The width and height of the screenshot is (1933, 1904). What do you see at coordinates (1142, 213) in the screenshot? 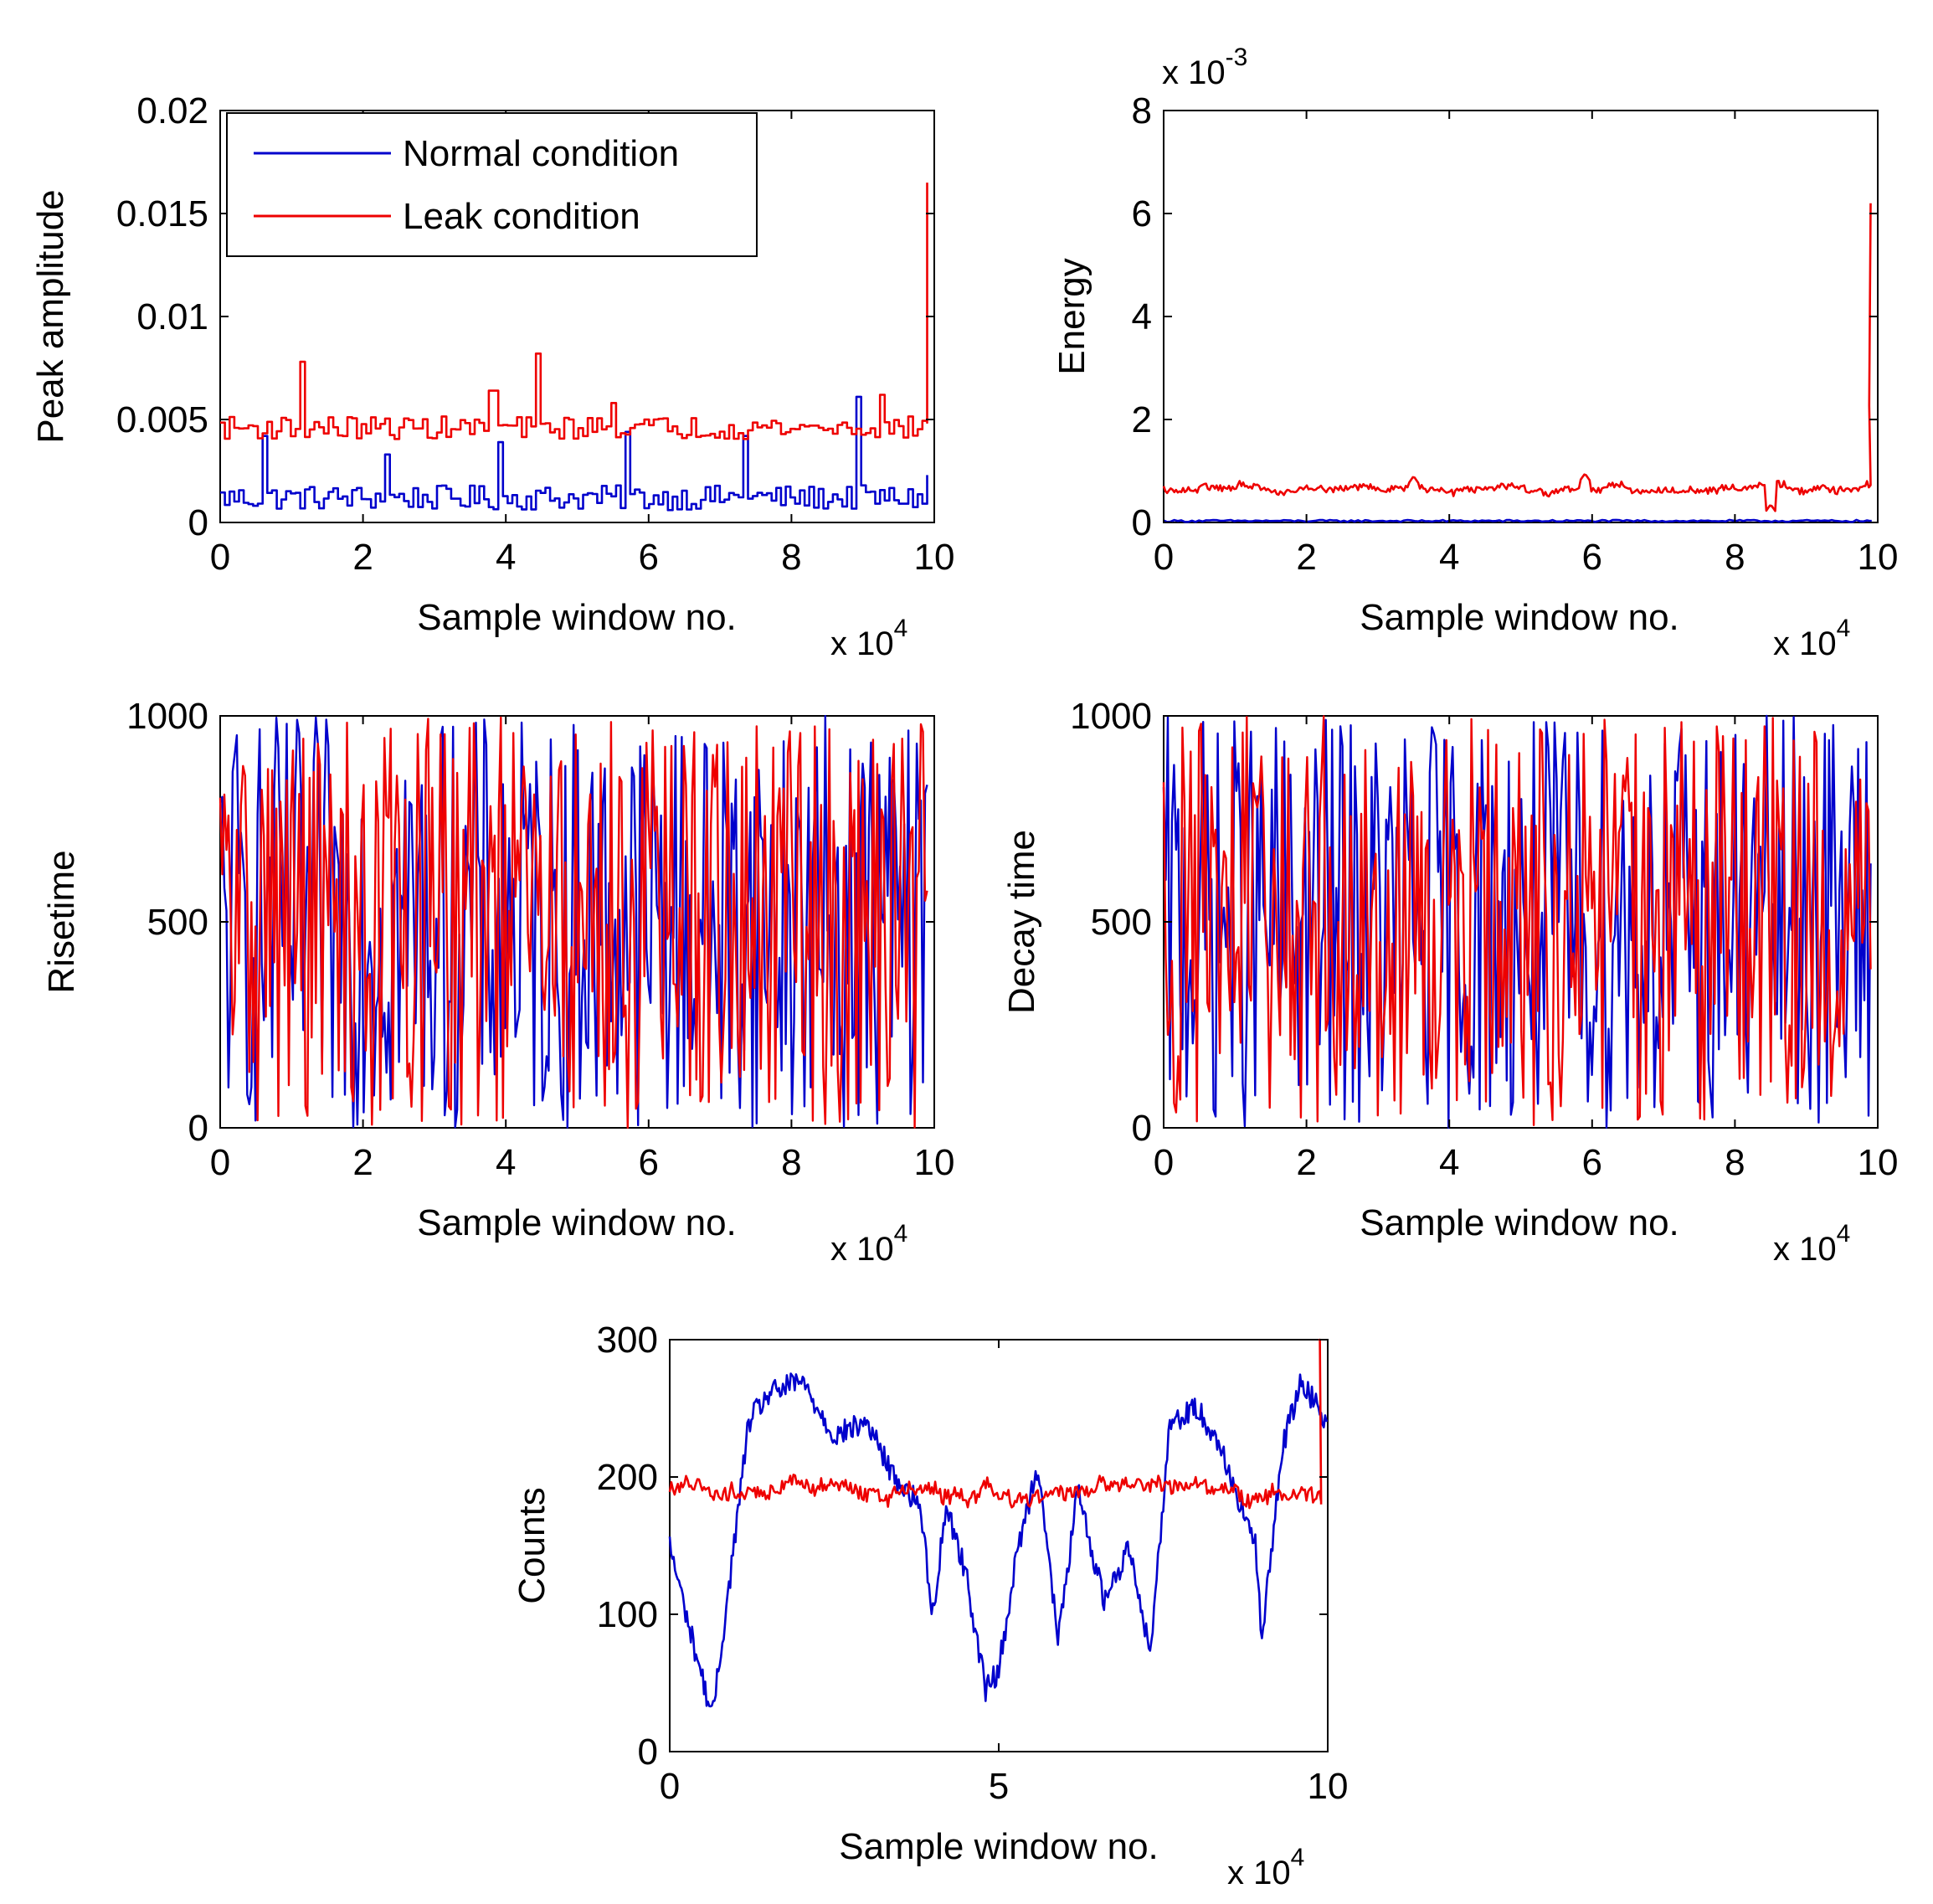
I see `y-tick-label: 6` at bounding box center [1142, 213].